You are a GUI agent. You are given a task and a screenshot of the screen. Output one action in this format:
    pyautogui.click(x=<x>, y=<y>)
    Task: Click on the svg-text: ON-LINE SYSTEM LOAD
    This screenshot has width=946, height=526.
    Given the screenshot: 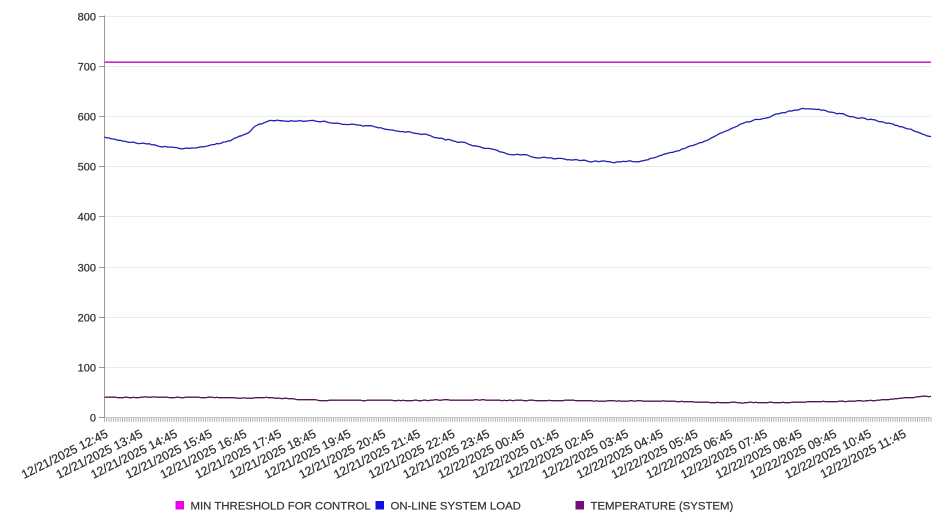 What is the action you would take?
    pyautogui.click(x=456, y=507)
    